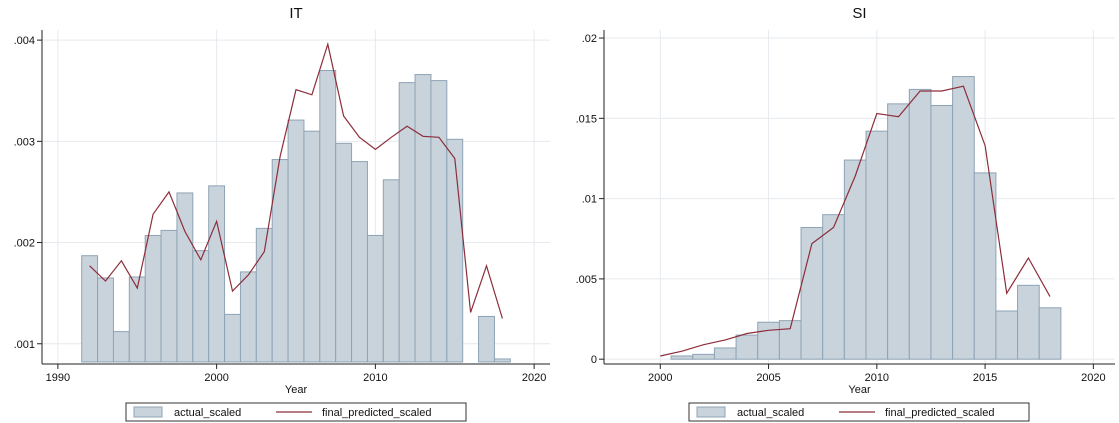 The width and height of the screenshot is (1119, 423). What do you see at coordinates (586, 119) in the screenshot?
I see `y-tick-label: .015` at bounding box center [586, 119].